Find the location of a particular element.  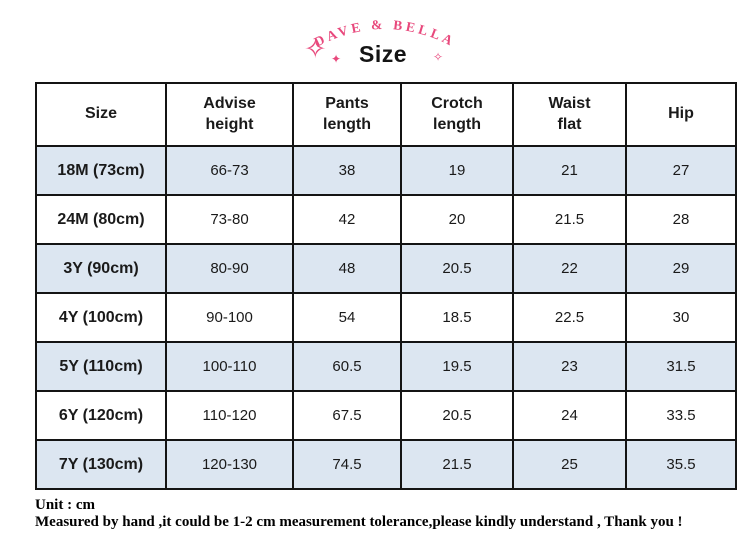

table-row-4y: 4Y (100cm) 90-100 54 18.5 22.5 30 is located at coordinates (386, 317).